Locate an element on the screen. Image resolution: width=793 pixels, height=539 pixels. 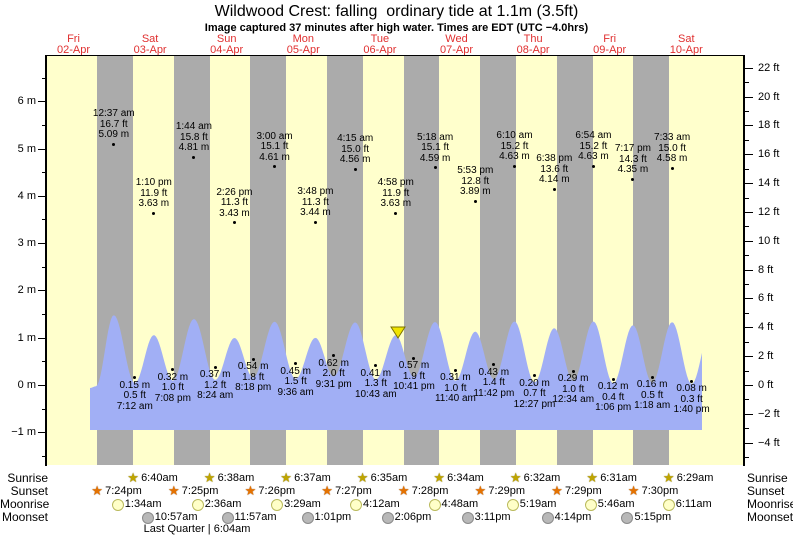
astro-time: 5:19am is located at coordinates (538, 504).